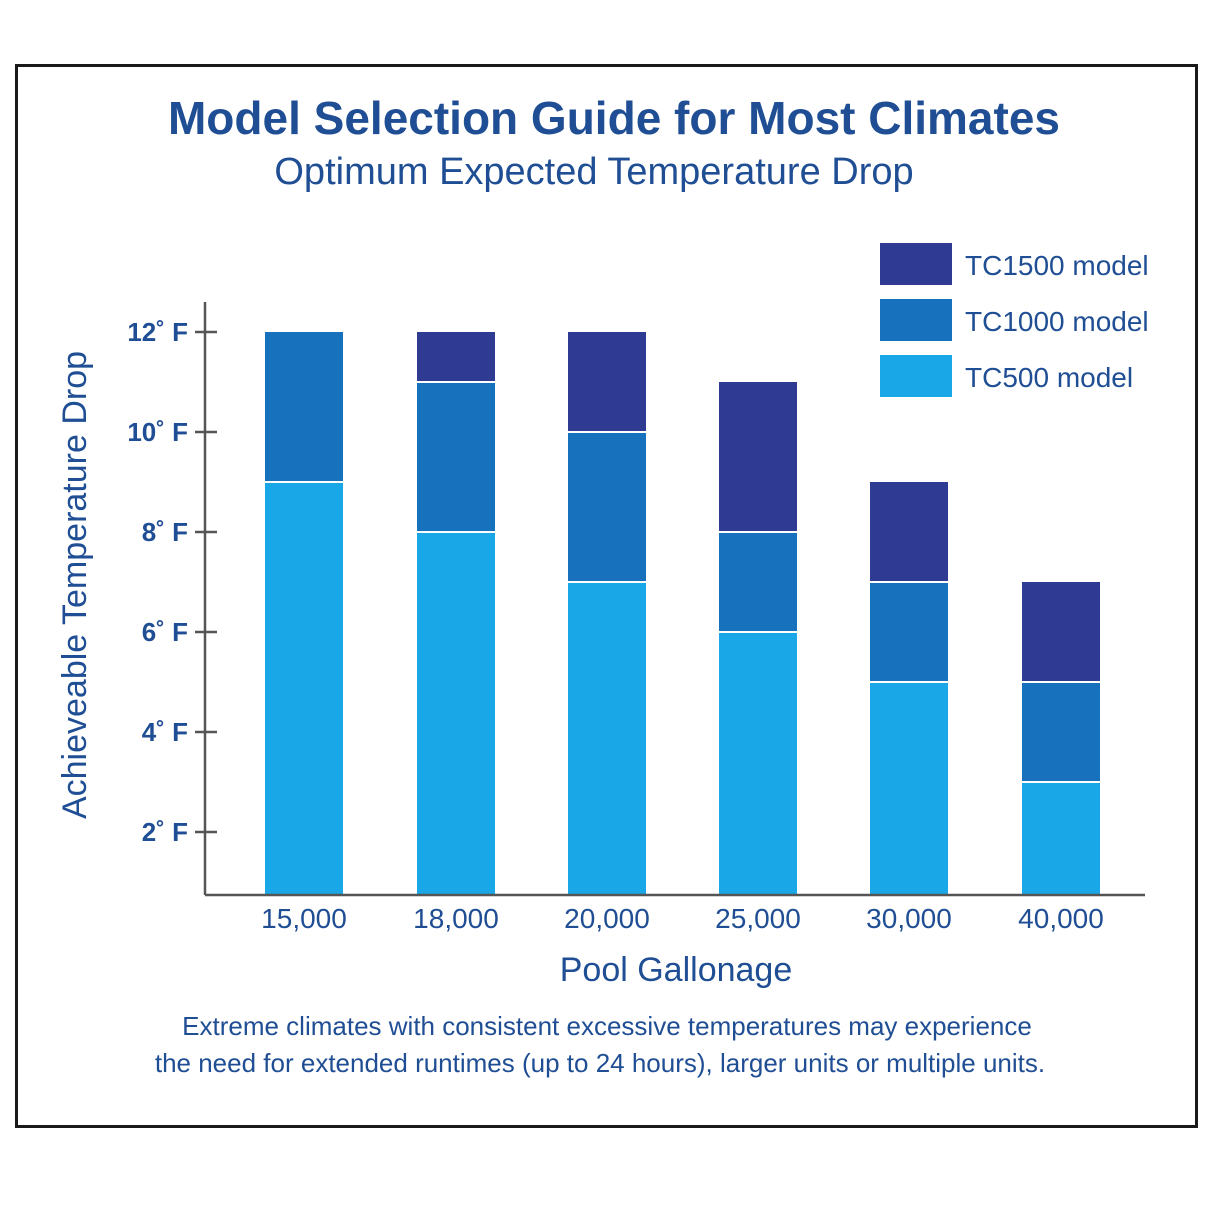  I want to click on bar-40000-tc500, so click(1061, 838).